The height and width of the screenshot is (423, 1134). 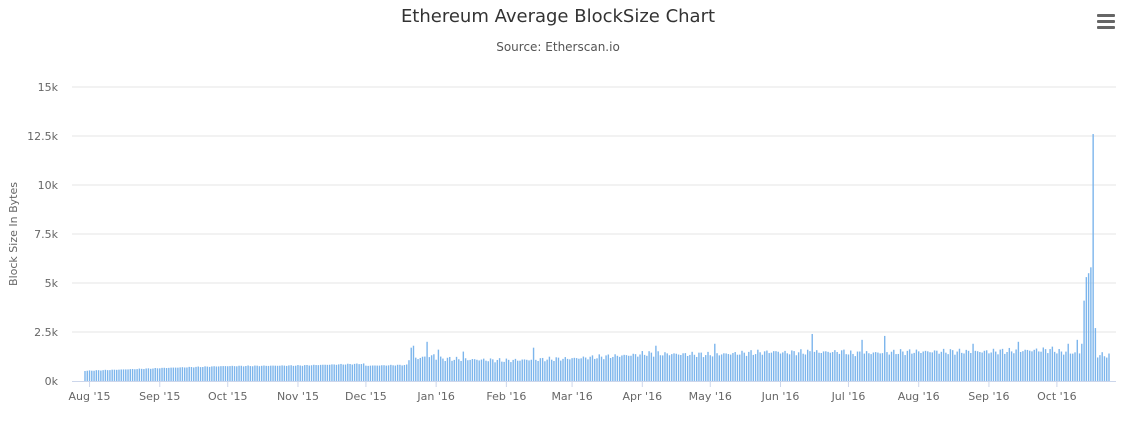 What do you see at coordinates (1106, 22) in the screenshot?
I see `hamburger-menu-icon` at bounding box center [1106, 22].